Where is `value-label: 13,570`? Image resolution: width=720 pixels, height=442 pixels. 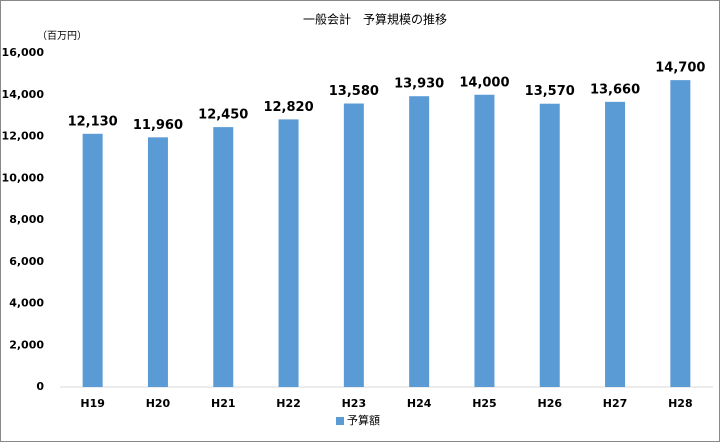
value-label: 13,570 is located at coordinates (550, 91).